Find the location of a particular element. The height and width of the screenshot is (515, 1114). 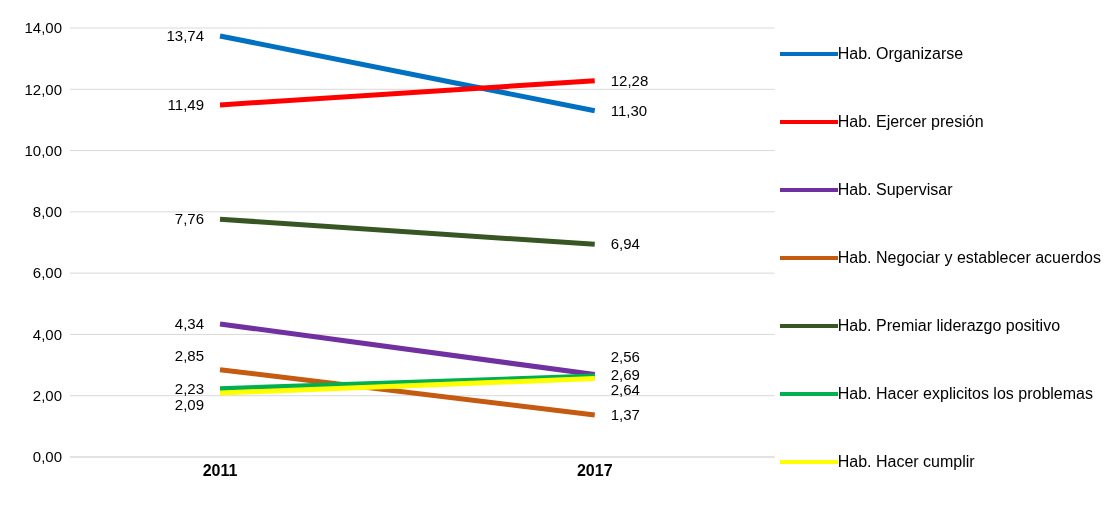

x-tick-label: 2011 is located at coordinates (220, 471).